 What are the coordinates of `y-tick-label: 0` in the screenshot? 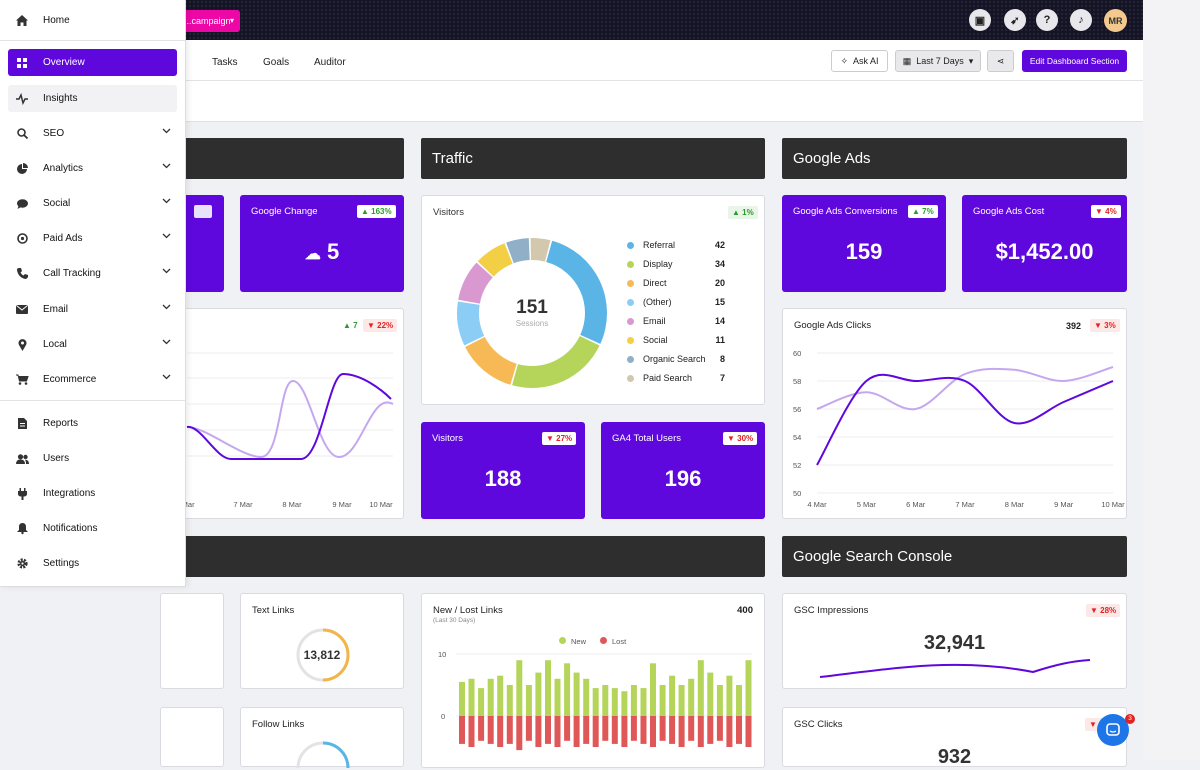 It's located at (443, 716).